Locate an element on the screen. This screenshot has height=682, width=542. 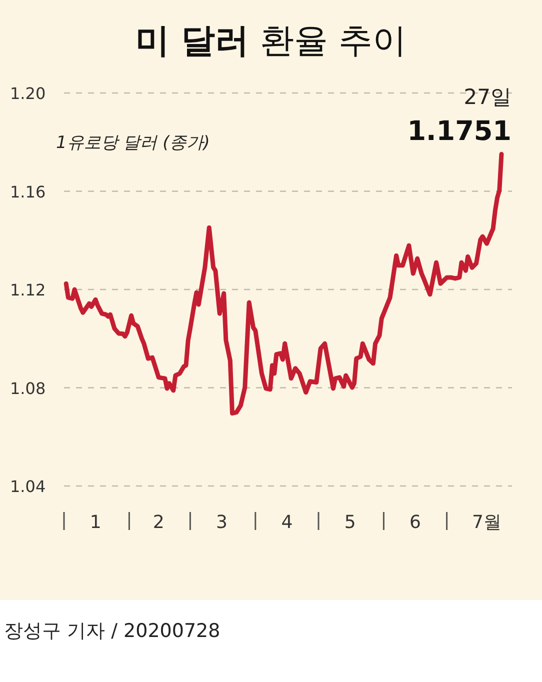
y-axis-title: 1유로당 달러 (종가) is located at coordinates (133, 143).